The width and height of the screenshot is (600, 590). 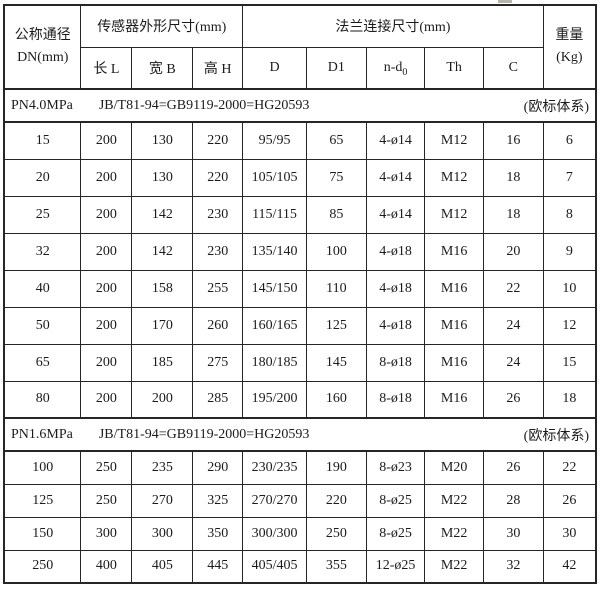 I want to click on column-header-d: D, so click(x=274, y=68).